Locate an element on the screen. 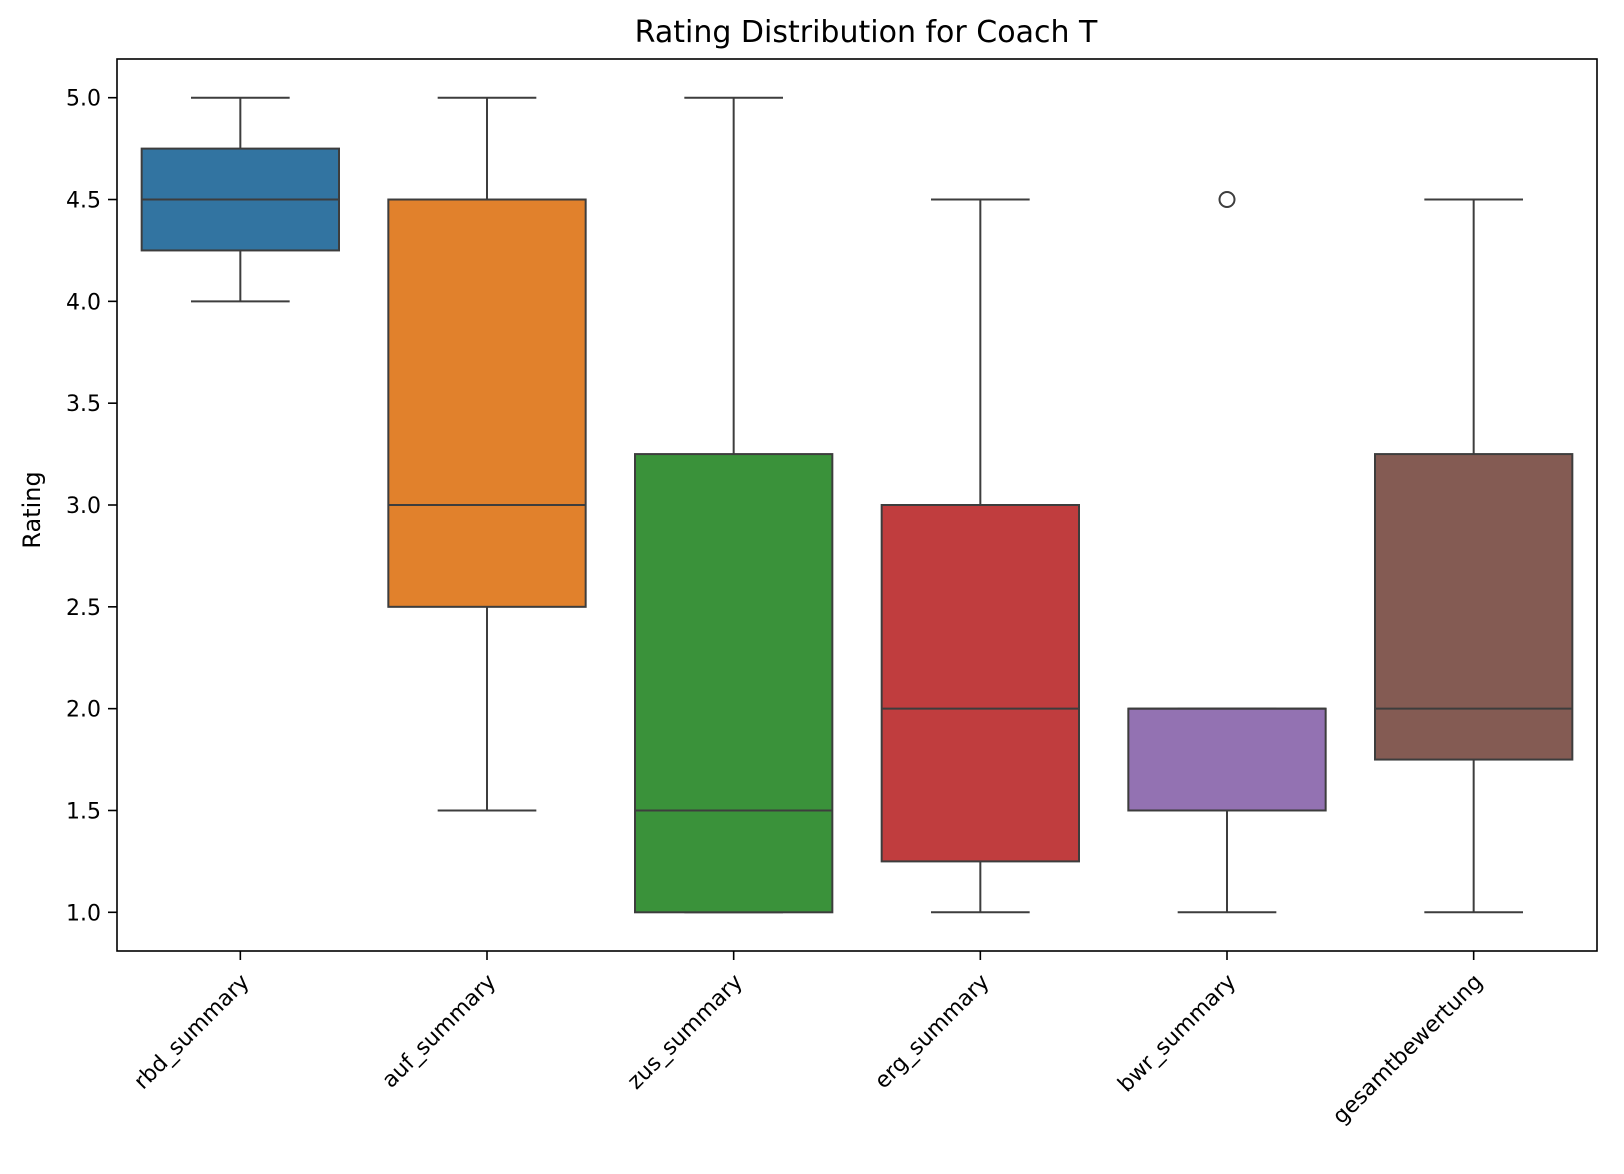 This screenshot has width=1624, height=1174. box-auf-summary is located at coordinates (487, 403).